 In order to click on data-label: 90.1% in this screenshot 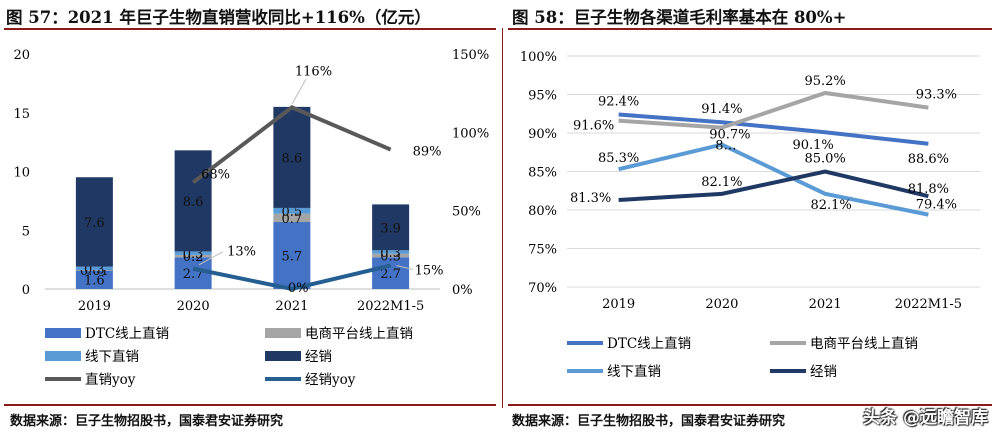, I will do `click(812, 145)`.